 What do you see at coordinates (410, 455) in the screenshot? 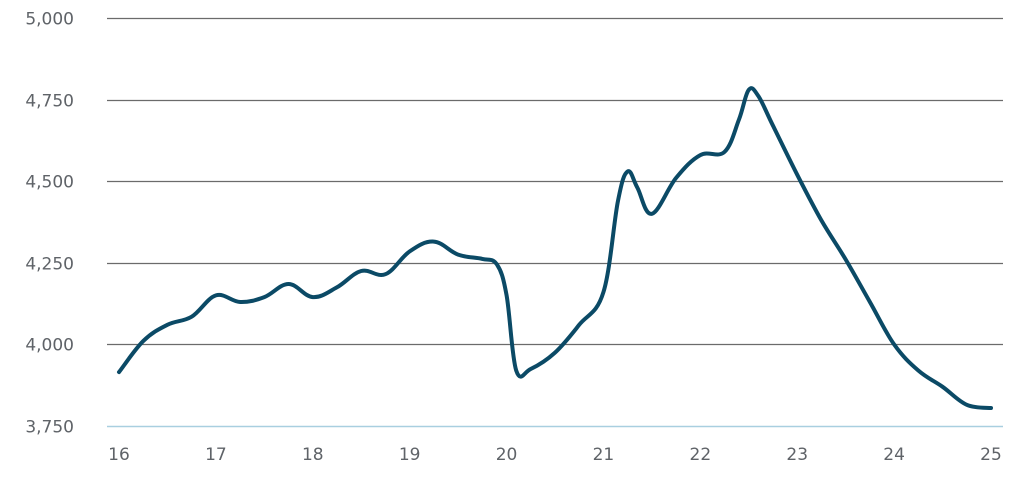
I see `x-tick-label: 19` at bounding box center [410, 455].